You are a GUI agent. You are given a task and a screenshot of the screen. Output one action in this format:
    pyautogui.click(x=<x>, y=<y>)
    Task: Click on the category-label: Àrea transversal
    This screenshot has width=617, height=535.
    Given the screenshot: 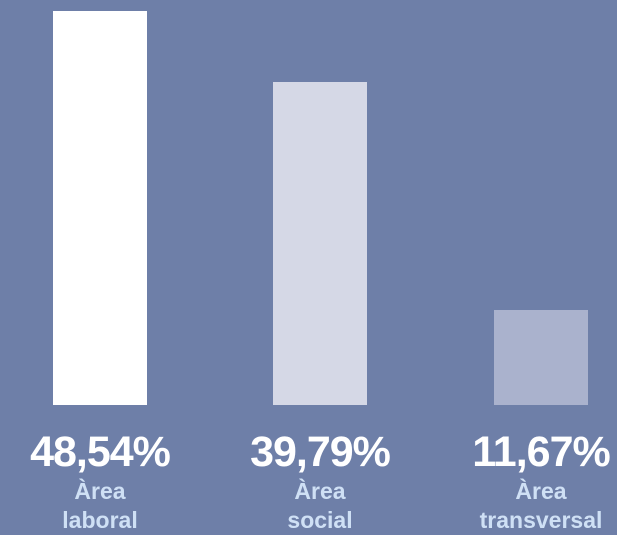 What is the action you would take?
    pyautogui.click(x=541, y=505)
    